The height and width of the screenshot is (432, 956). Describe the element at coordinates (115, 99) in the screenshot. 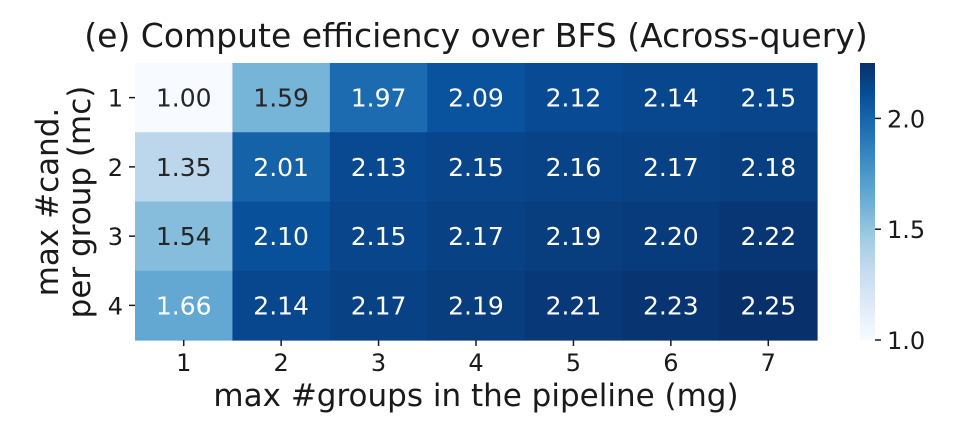

I see `y-tick-label: 1` at that location.